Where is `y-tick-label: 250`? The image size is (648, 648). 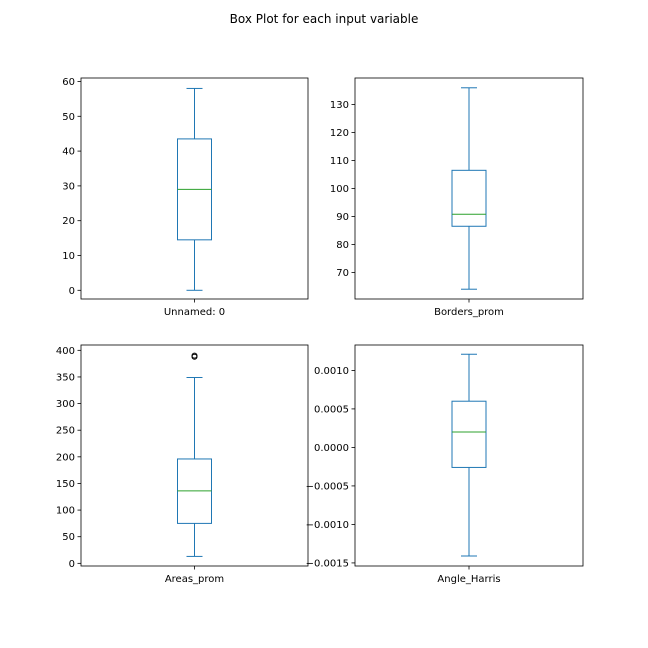
y-tick-label: 250 is located at coordinates (65, 431).